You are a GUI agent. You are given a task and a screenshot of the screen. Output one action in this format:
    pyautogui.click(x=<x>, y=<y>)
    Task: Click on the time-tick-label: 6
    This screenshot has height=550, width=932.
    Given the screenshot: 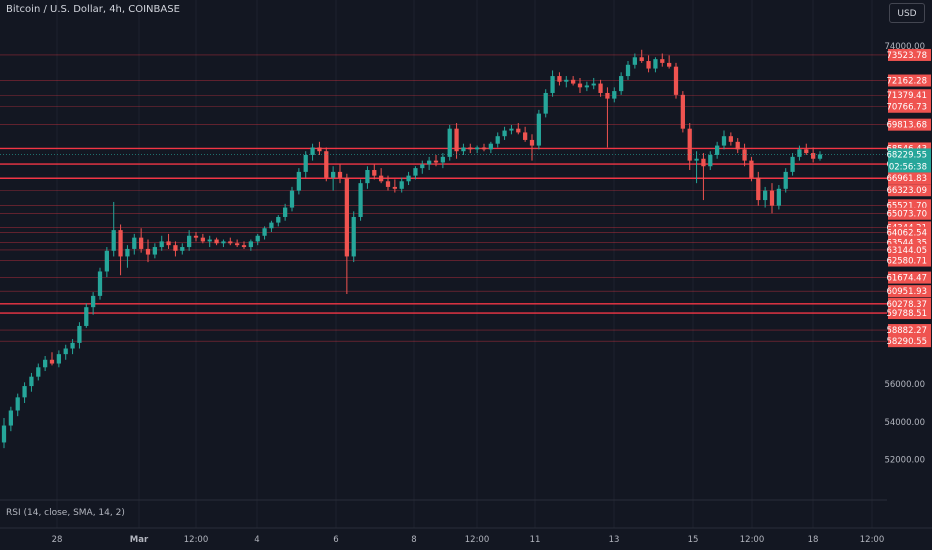 What is the action you would take?
    pyautogui.click(x=335, y=540)
    